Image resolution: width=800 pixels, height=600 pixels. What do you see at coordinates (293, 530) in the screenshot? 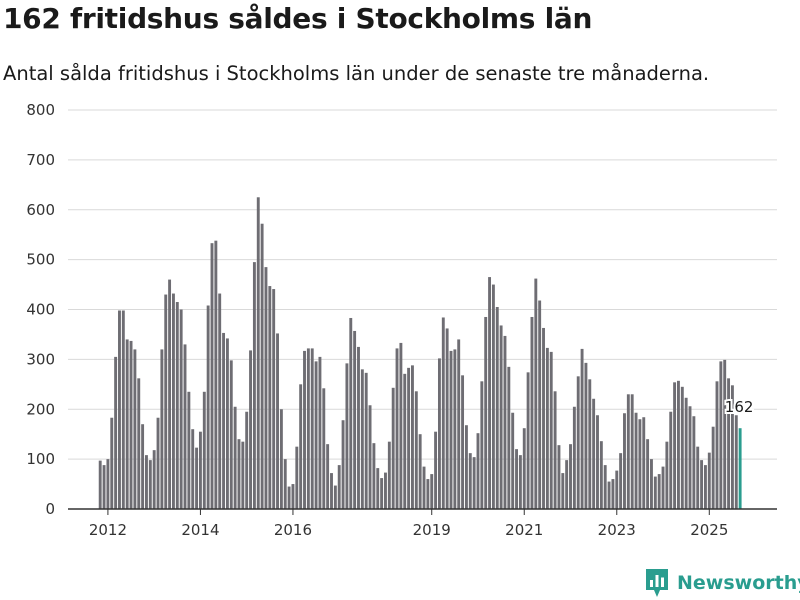
I see `x-tick-label: 2016` at bounding box center [293, 530].